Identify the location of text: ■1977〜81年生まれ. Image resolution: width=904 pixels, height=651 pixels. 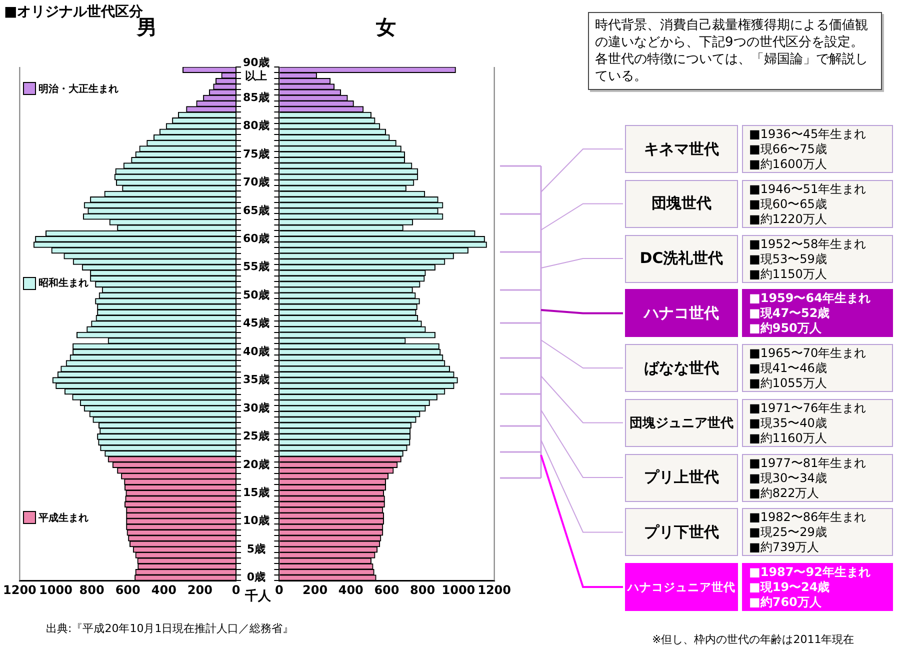
(808, 463).